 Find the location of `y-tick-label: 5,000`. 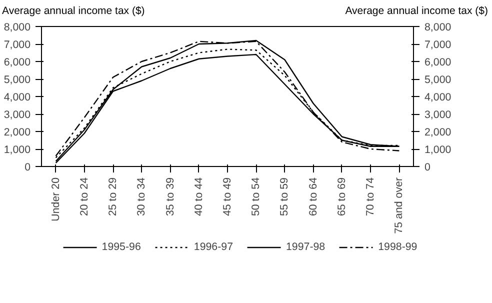

y-tick-label: 5,000 is located at coordinates (17, 80).